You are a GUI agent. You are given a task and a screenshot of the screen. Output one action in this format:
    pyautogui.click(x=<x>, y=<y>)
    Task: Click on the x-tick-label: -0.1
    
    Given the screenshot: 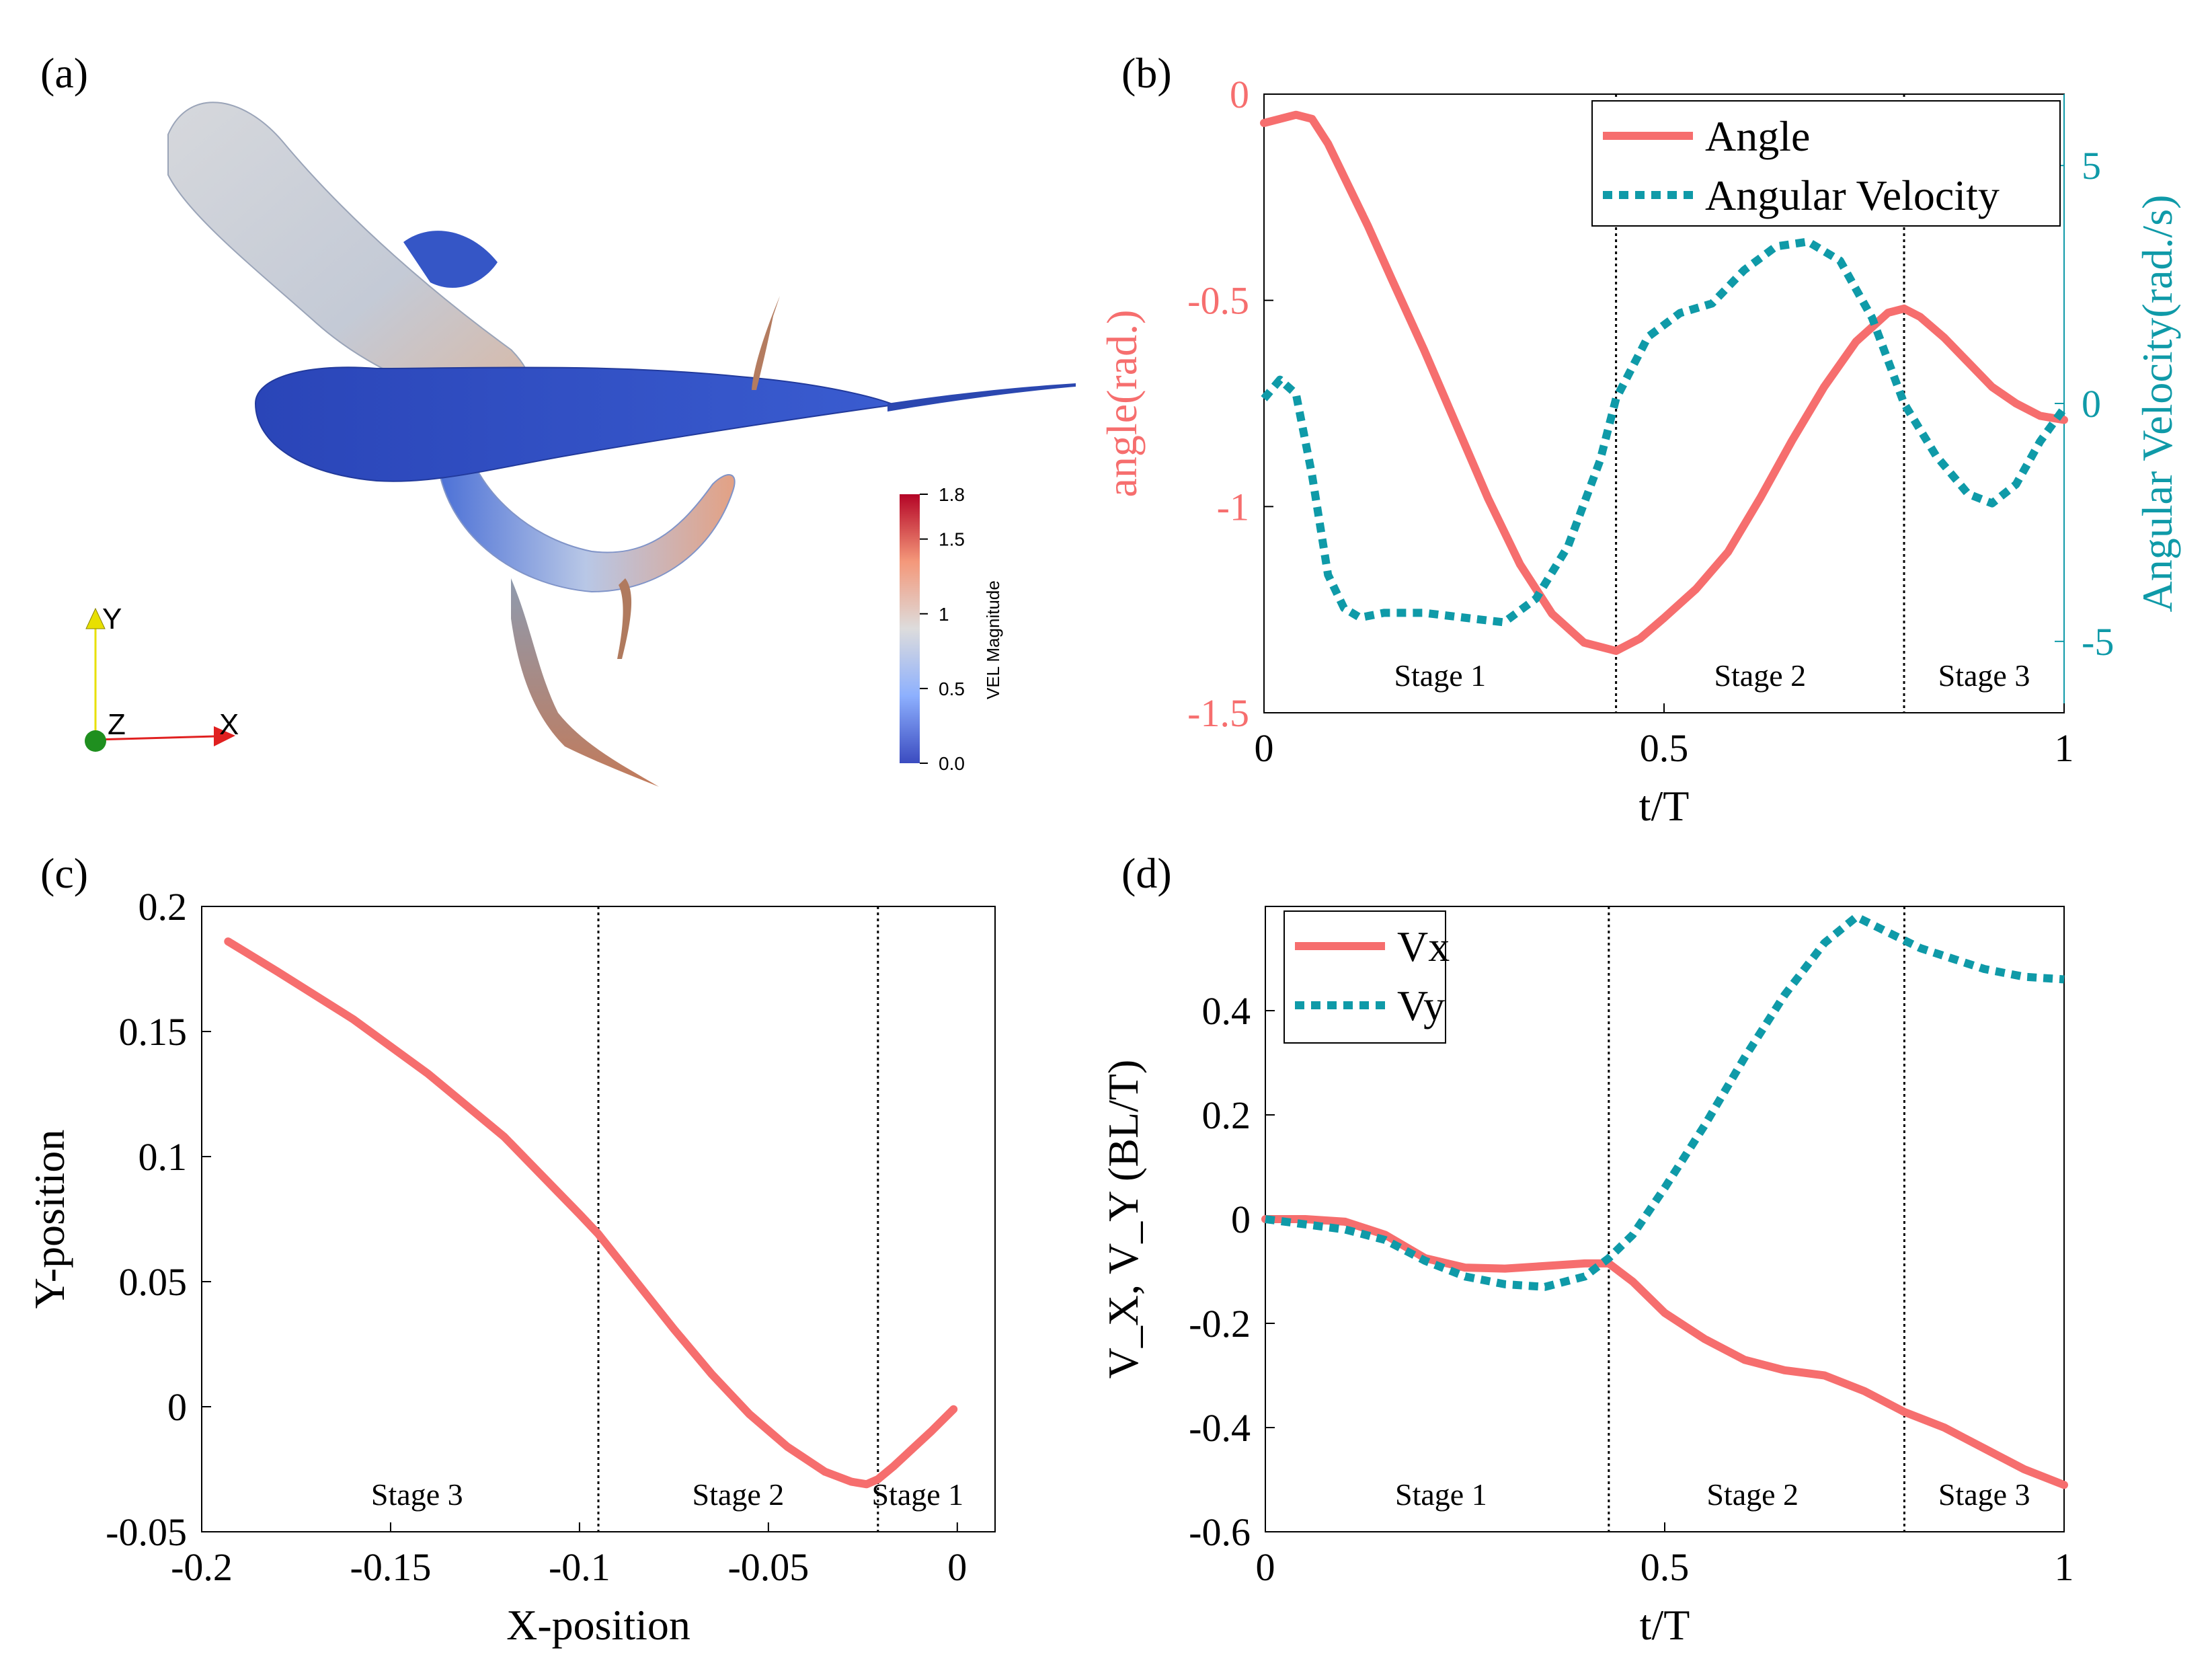 What is the action you would take?
    pyautogui.click(x=579, y=1567)
    